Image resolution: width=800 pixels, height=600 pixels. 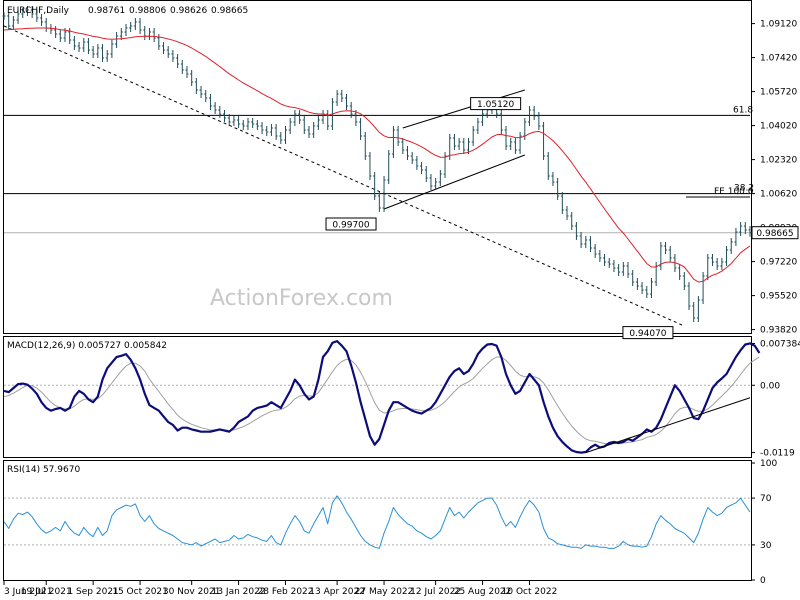 I want to click on price-title: EURCHF,Daily, so click(x=38, y=11).